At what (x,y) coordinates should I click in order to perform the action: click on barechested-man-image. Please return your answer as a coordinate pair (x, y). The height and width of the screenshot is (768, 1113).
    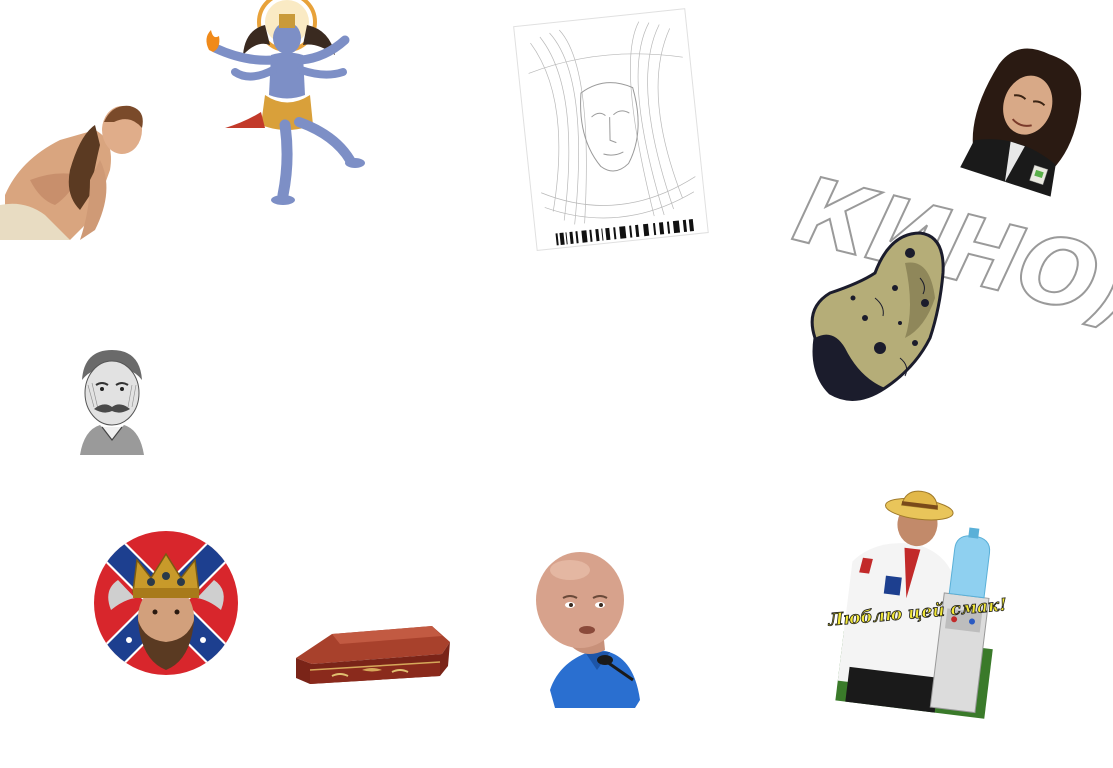
    Looking at the image, I should click on (71, 172).